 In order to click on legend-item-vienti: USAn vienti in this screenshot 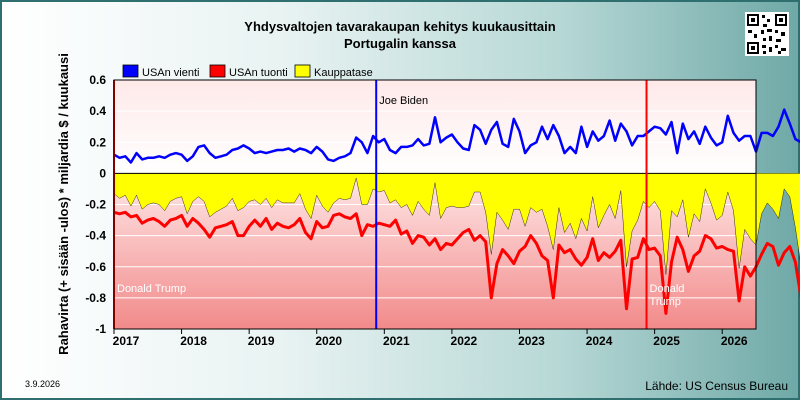, I will do `click(160, 71)`.